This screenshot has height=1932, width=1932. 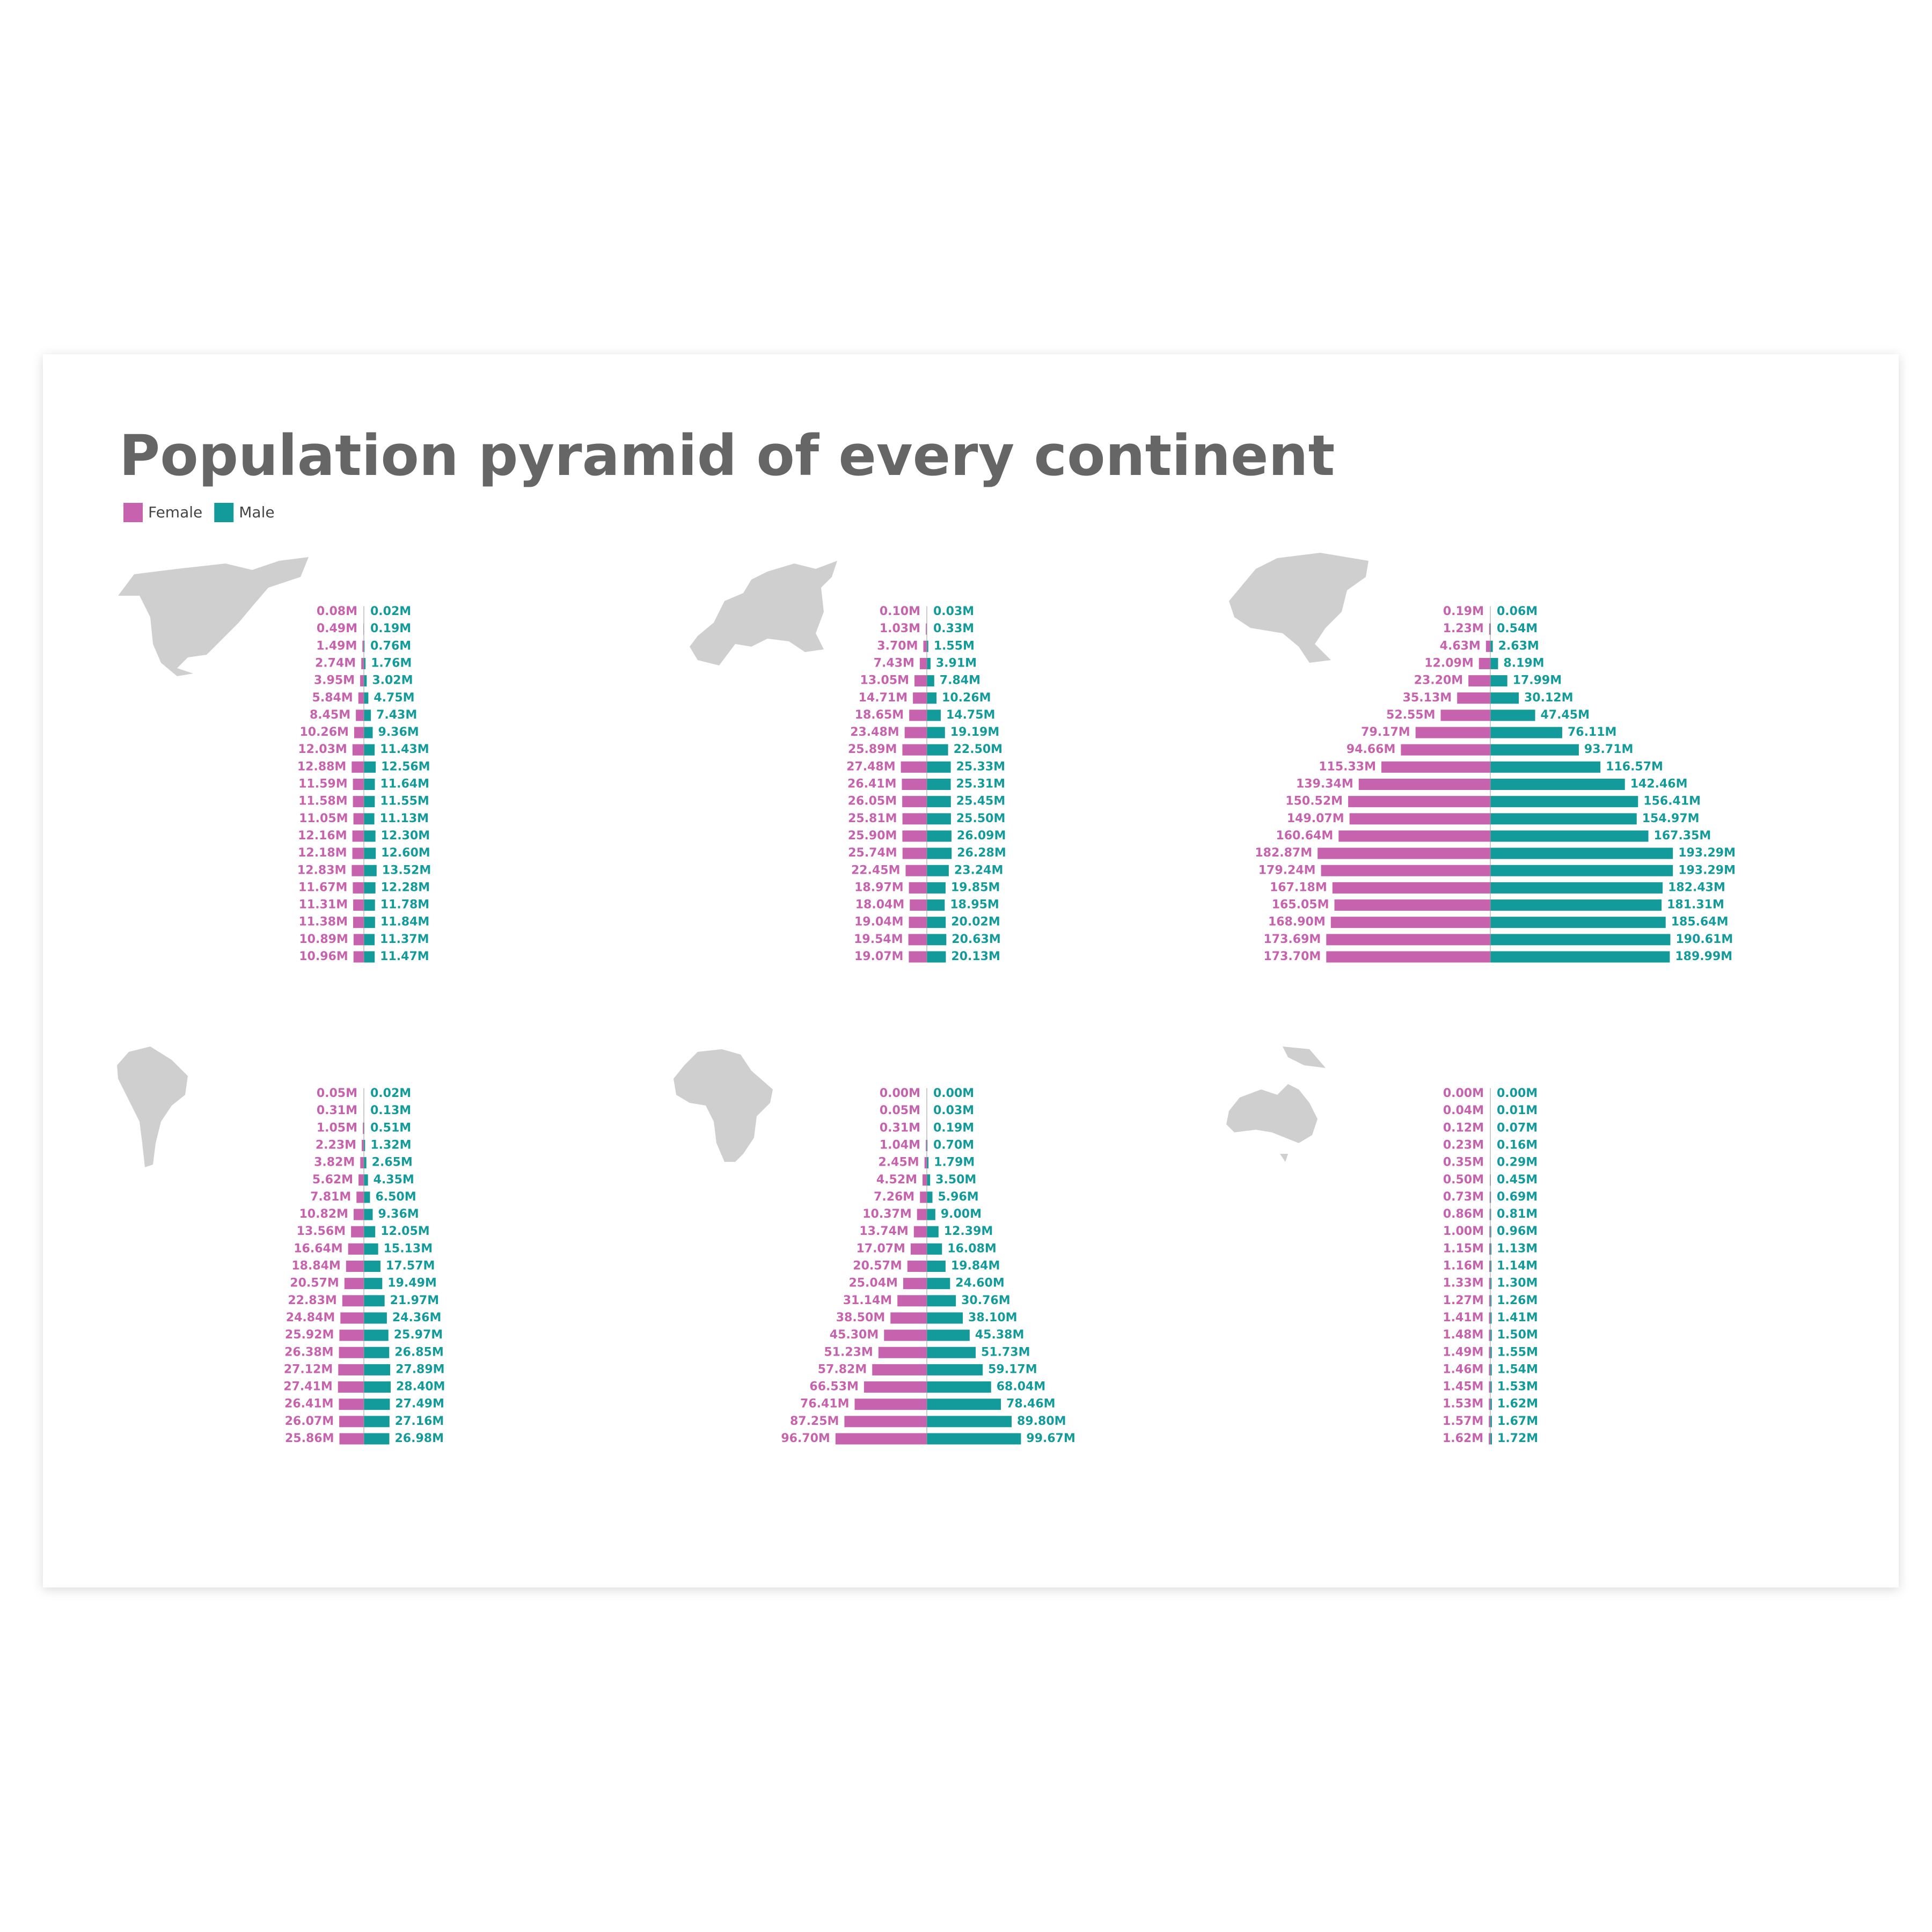 I want to click on value-label-female: 7.81M, so click(x=330, y=1197).